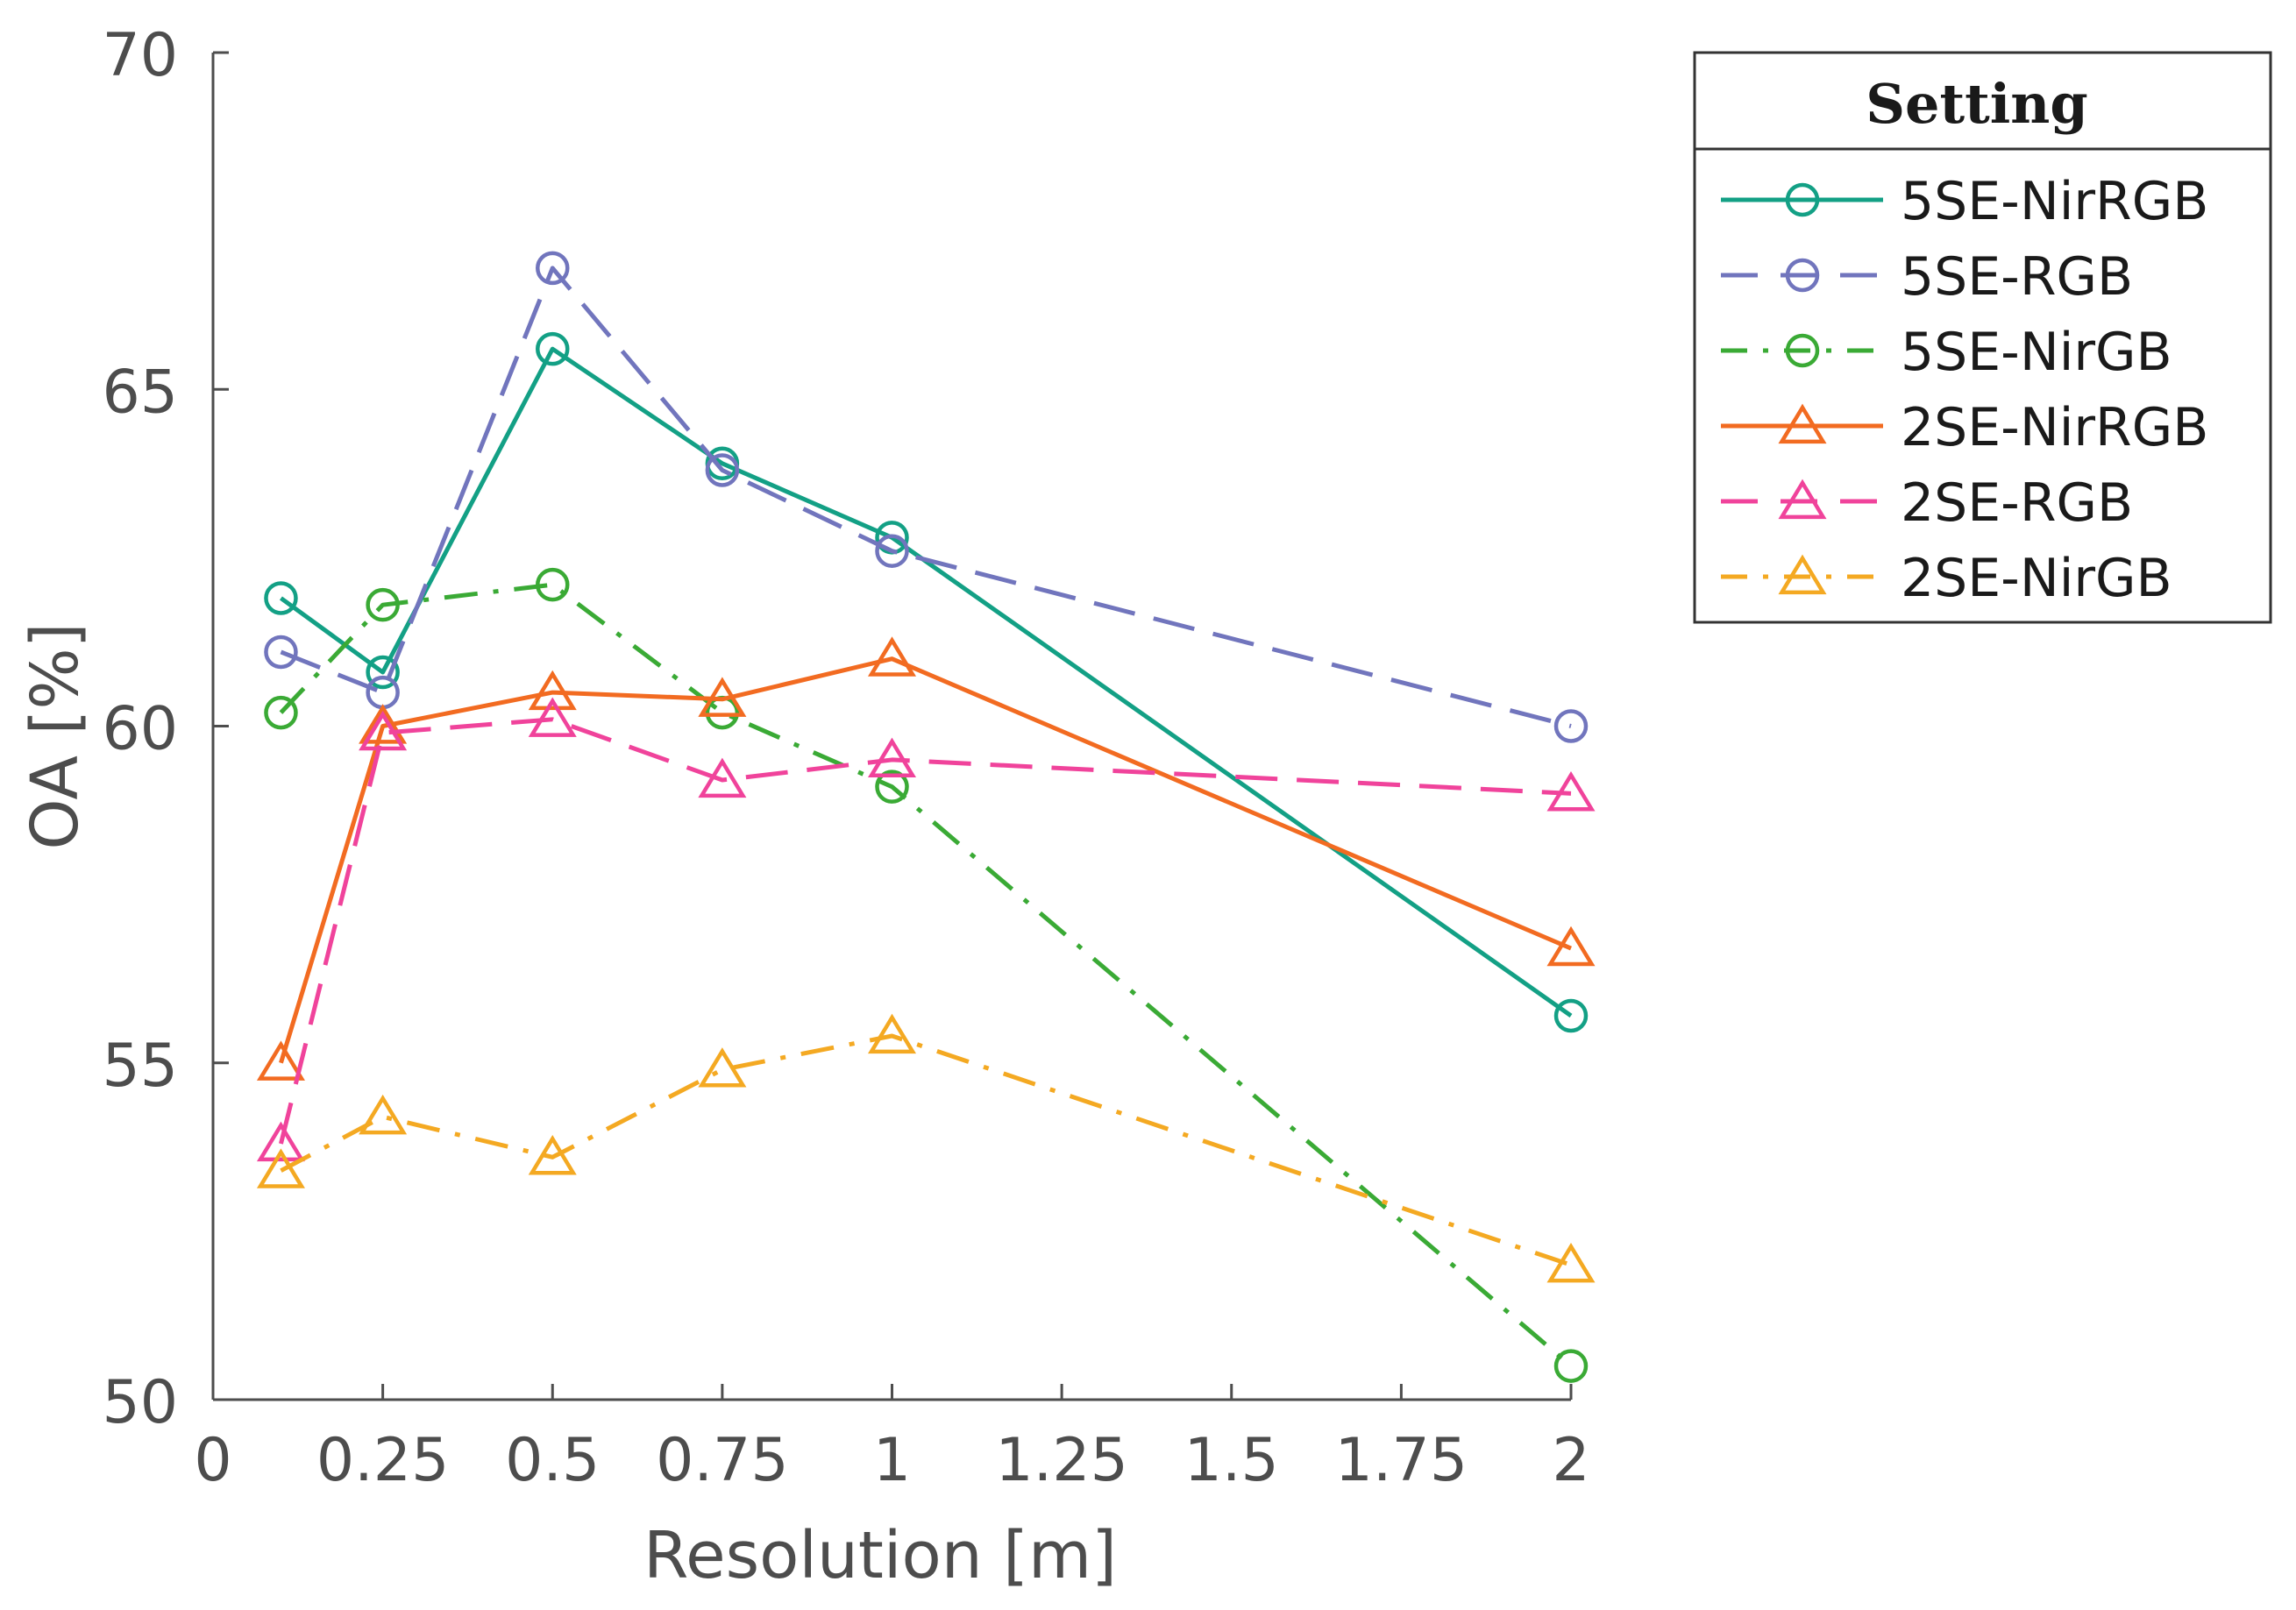  What do you see at coordinates (212, 1460) in the screenshot?
I see `x-tick-label: 0` at bounding box center [212, 1460].